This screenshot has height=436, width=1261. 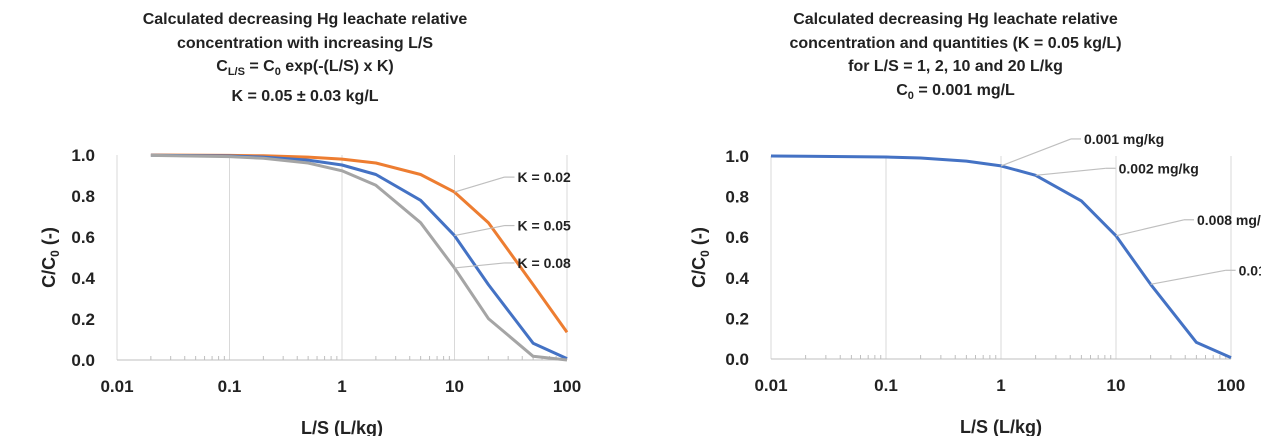 I want to click on title-line-formula: C0 = 0.001 mg/L, so click(x=955, y=91).